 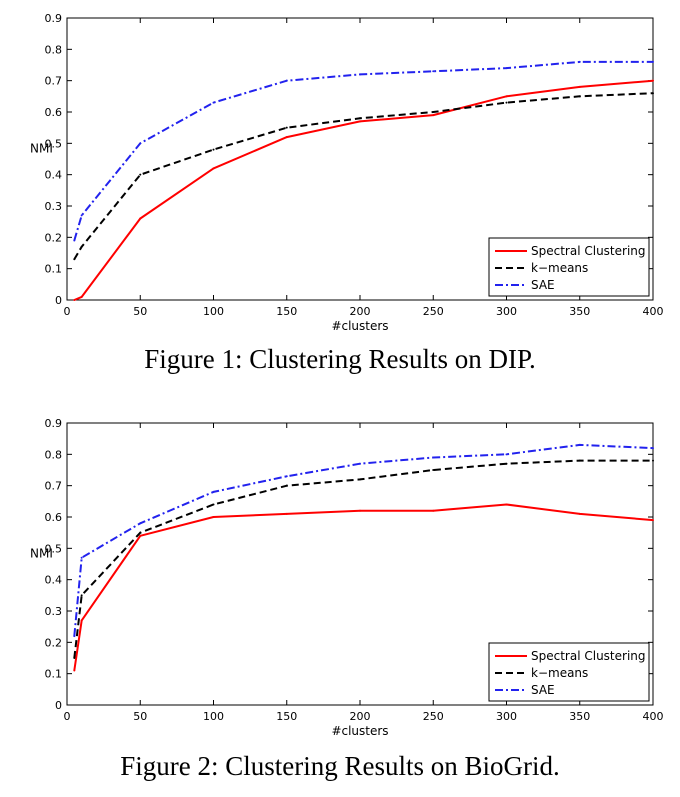 I want to click on legend-label-2: SAE, so click(x=543, y=690).